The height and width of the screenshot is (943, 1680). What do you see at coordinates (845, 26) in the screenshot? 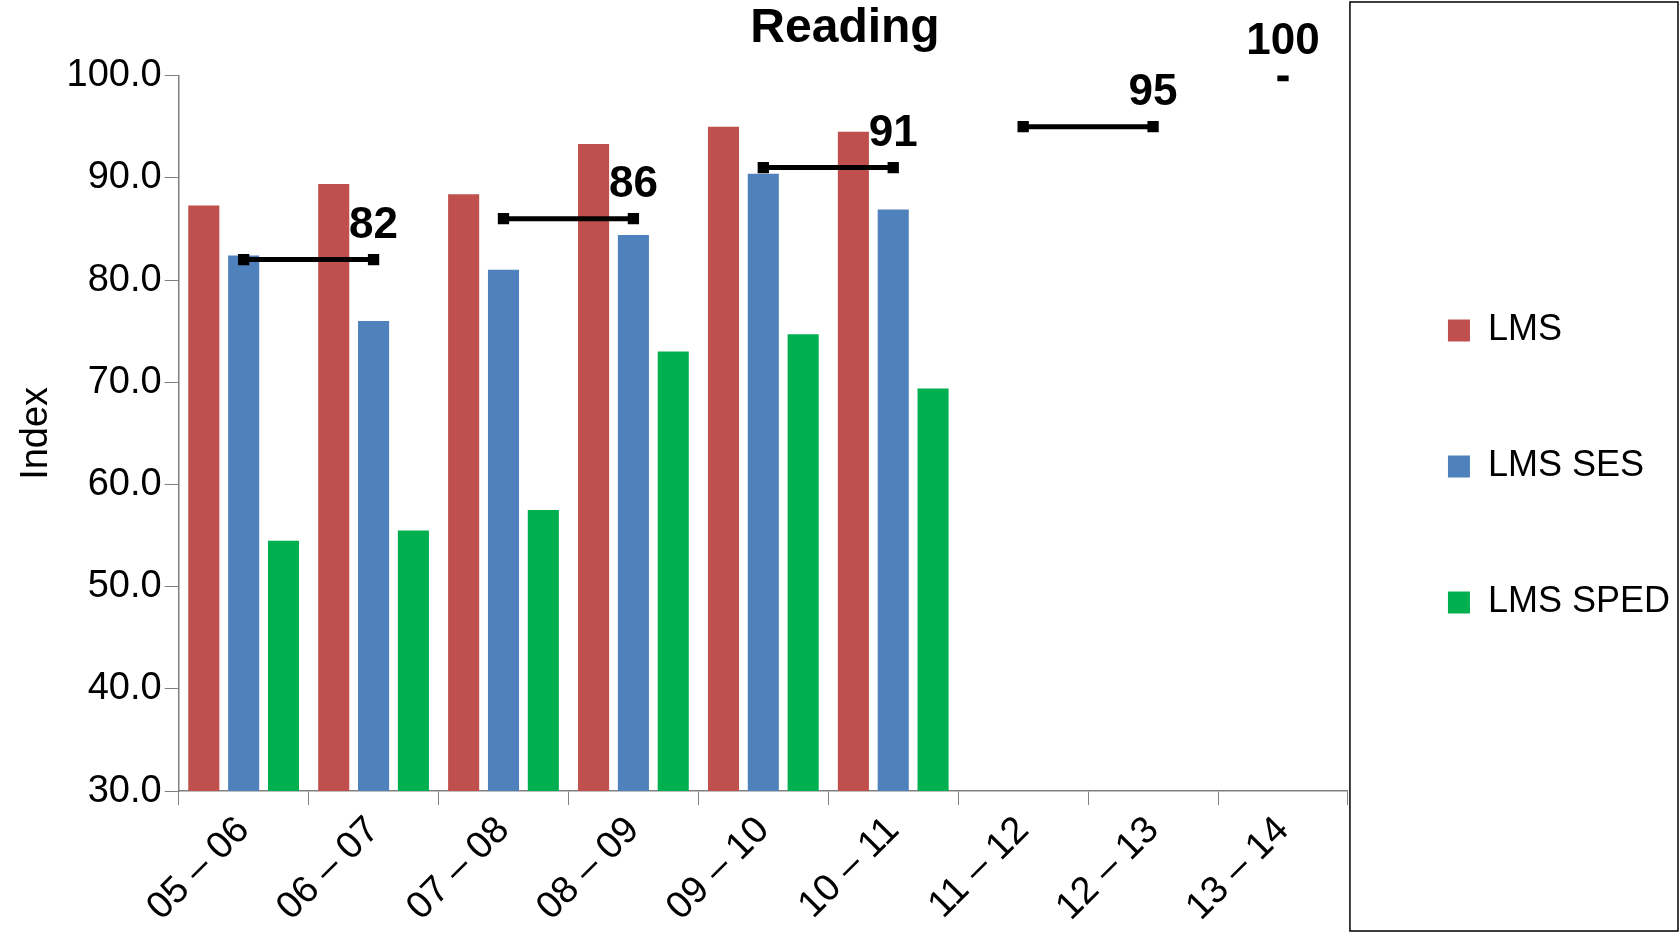
I see `chart-title: Reading` at bounding box center [845, 26].